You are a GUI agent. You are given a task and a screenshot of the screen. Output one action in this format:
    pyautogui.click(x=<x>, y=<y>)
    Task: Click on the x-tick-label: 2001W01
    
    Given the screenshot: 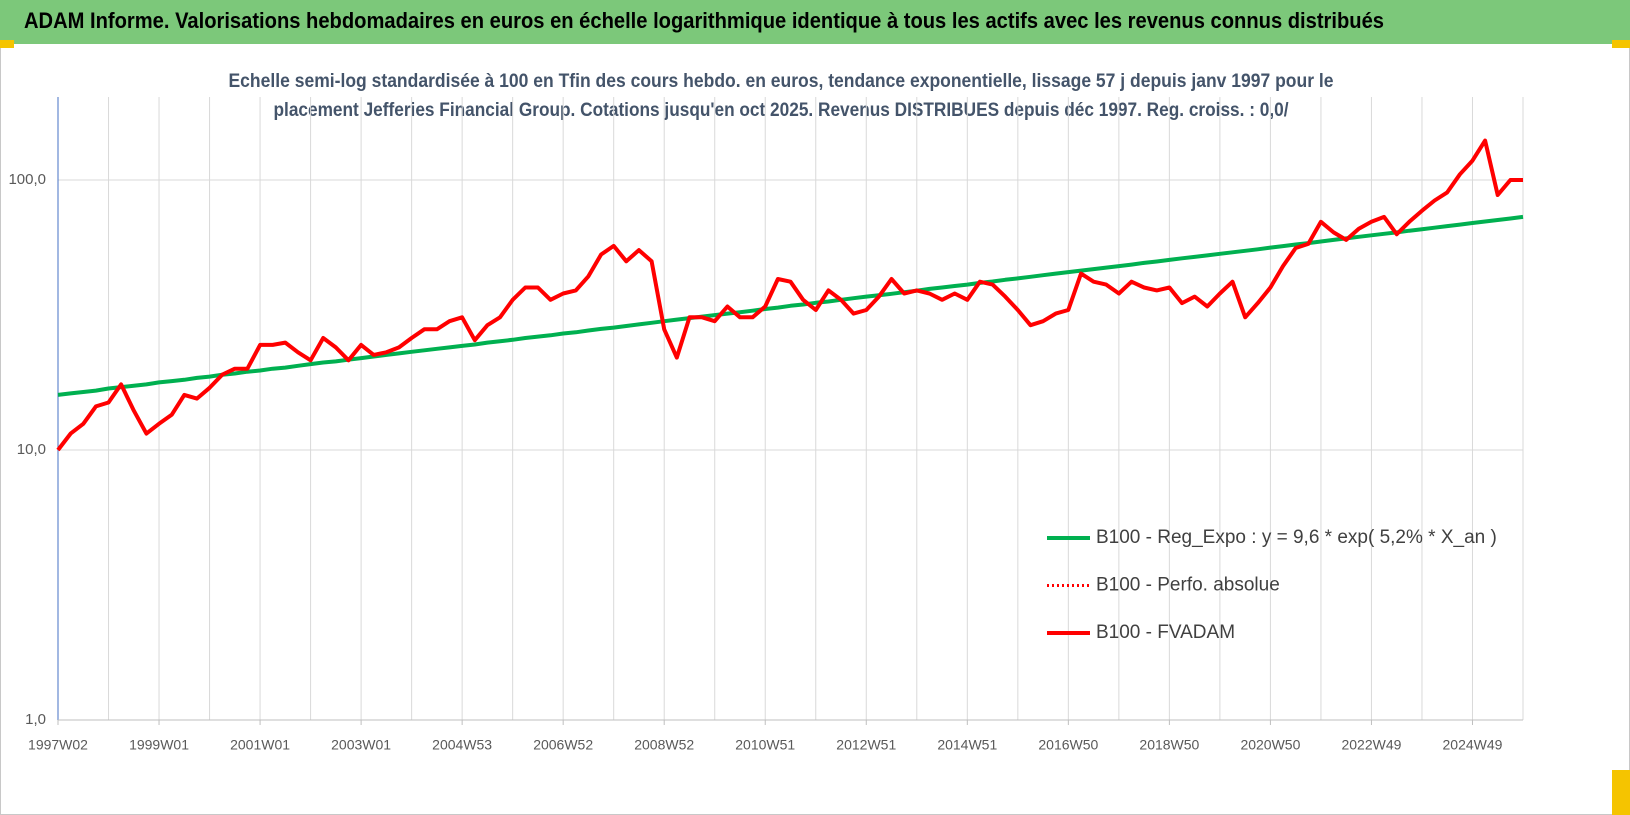 What is the action you would take?
    pyautogui.click(x=260, y=745)
    